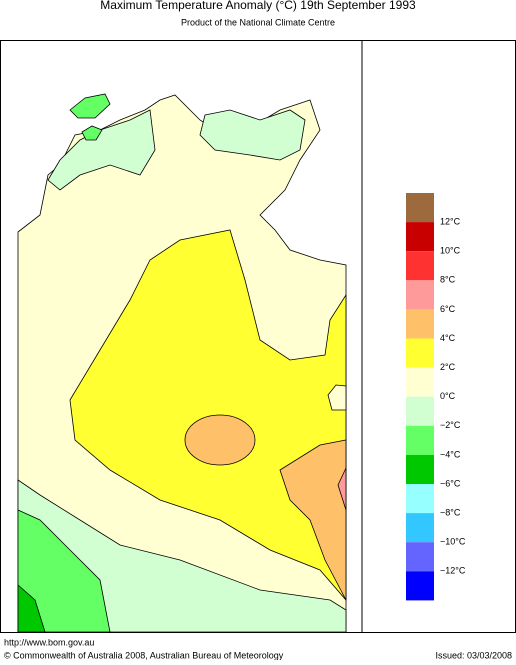 This screenshot has height=665, width=516. What do you see at coordinates (448, 338) in the screenshot?
I see `legend-label: 4°C` at bounding box center [448, 338].